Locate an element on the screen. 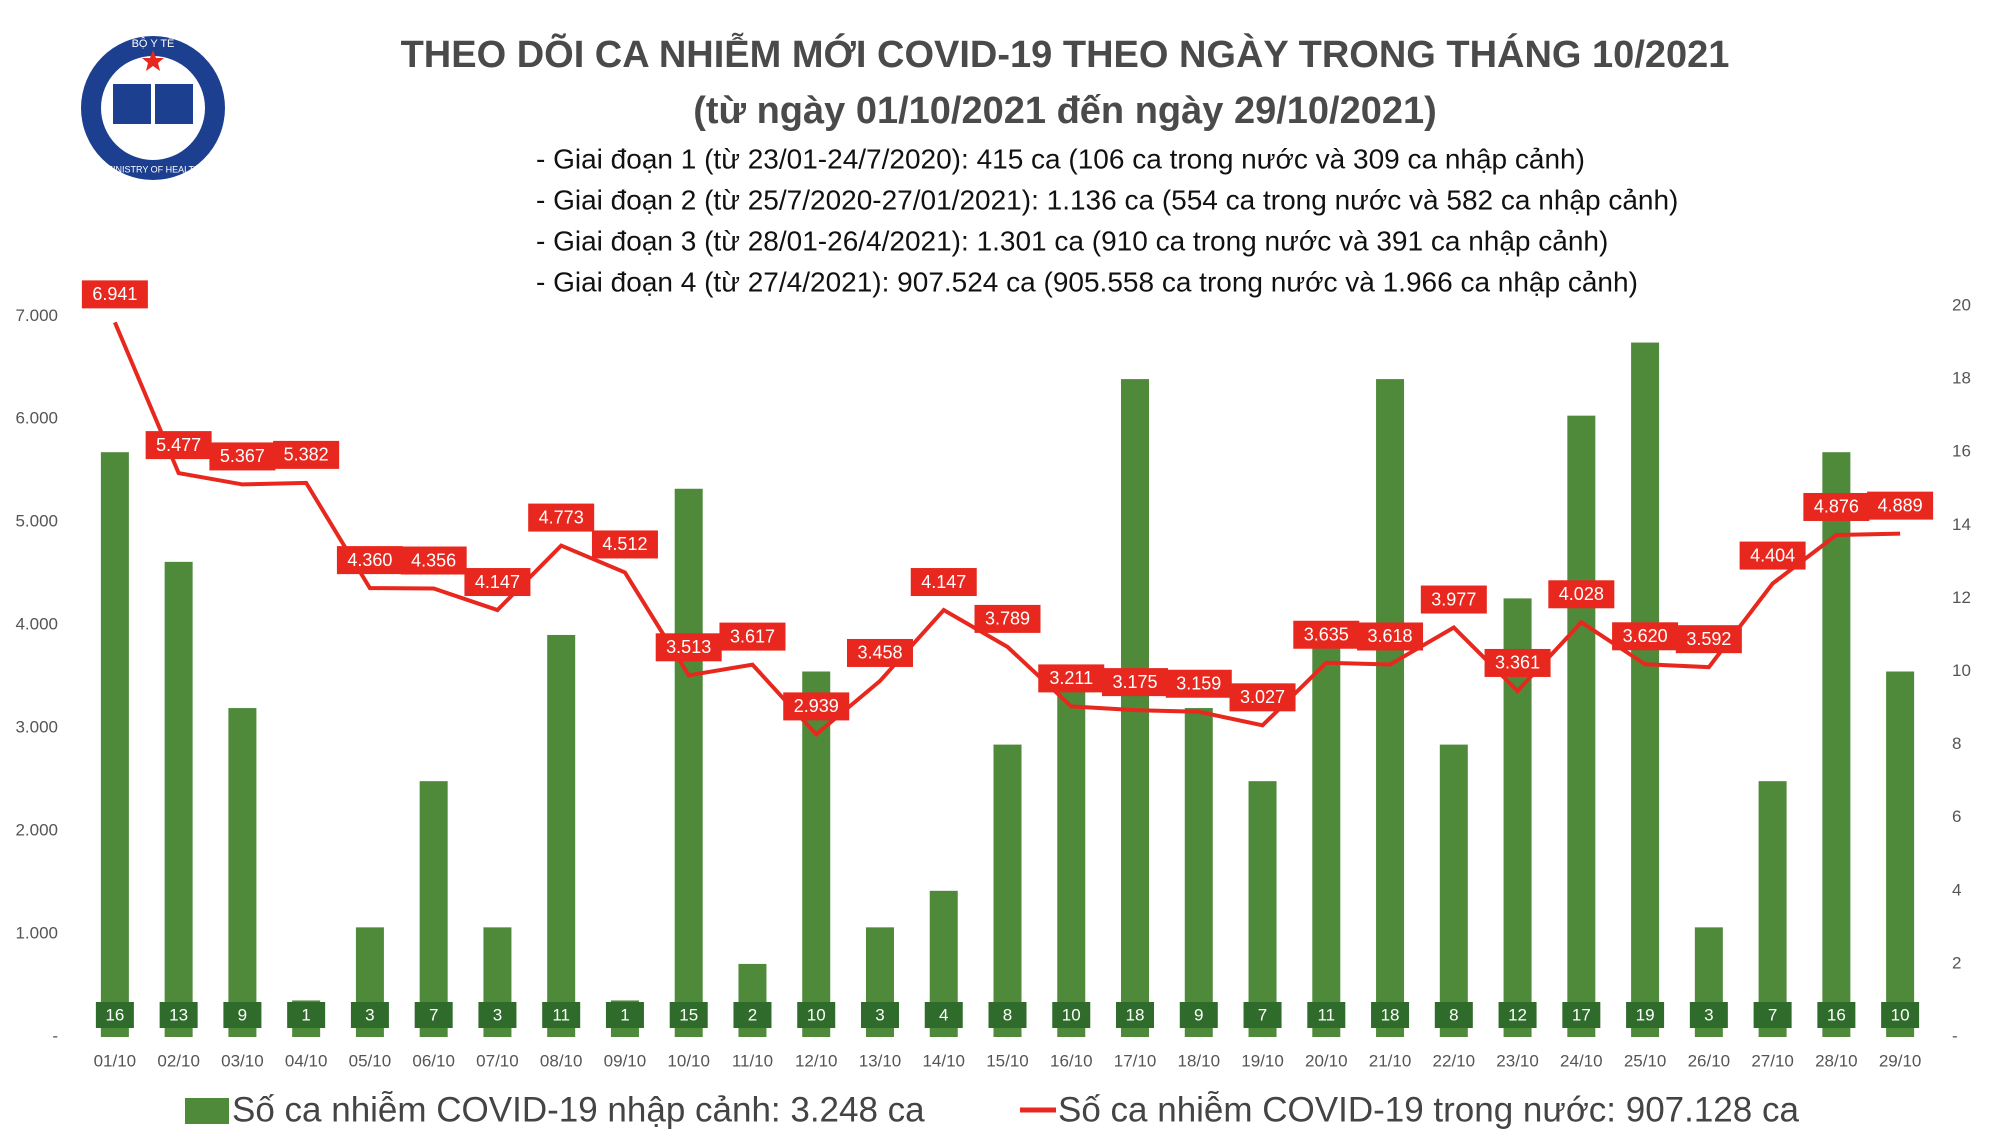  value-label: 3.789 is located at coordinates (1007, 619).